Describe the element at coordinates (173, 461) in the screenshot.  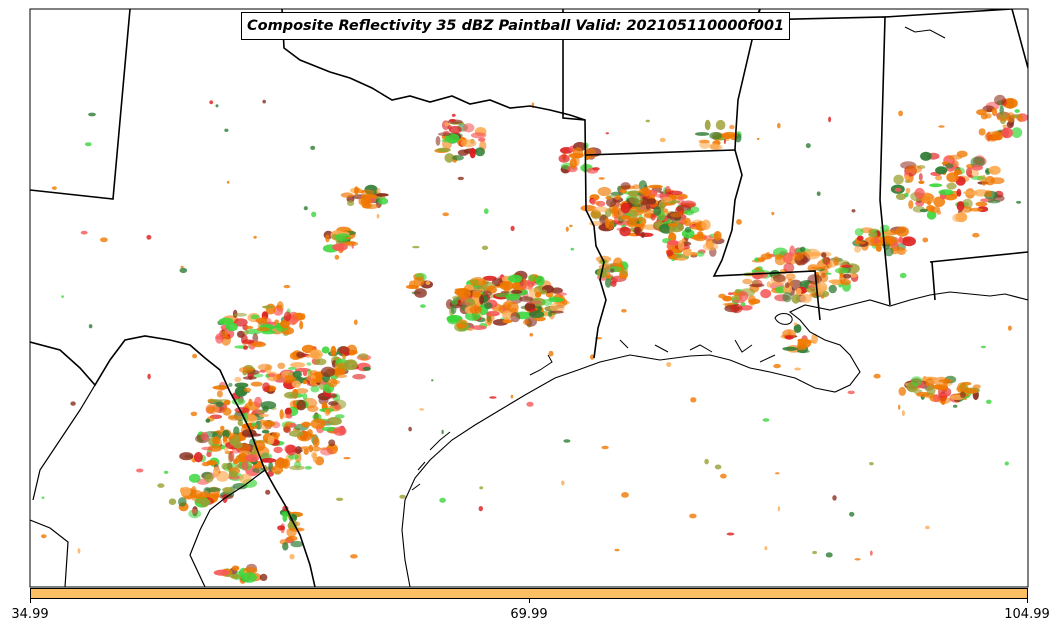
I see `country-boundary` at that location.